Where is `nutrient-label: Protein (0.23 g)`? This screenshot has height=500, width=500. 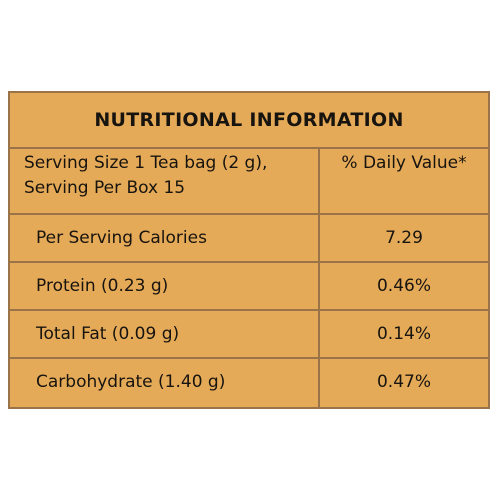 nutrient-label: Protein (0.23 g) is located at coordinates (102, 286).